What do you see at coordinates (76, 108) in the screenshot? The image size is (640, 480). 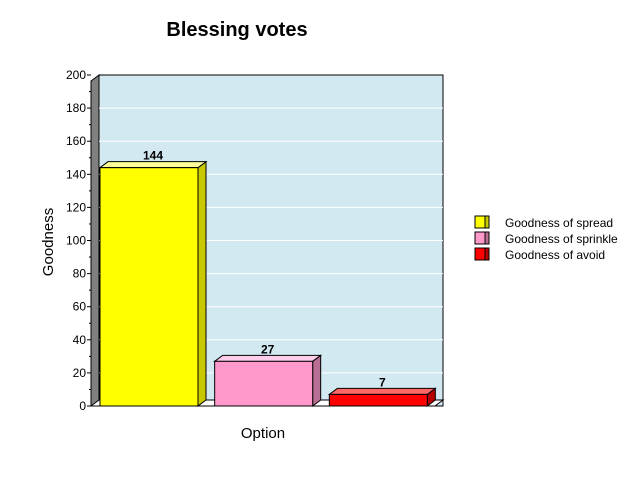 I see `y-tick-label: 180` at bounding box center [76, 108].